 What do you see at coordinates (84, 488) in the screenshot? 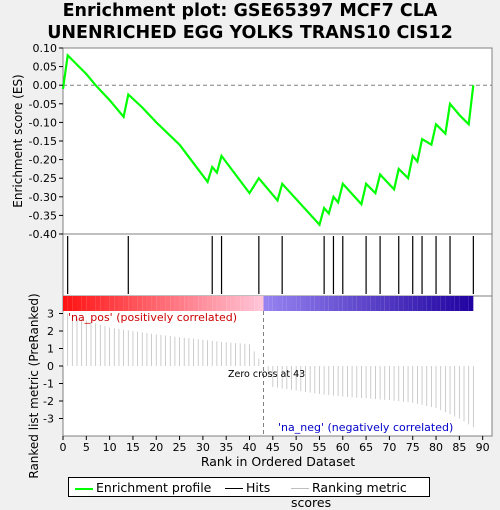
I see `legend-swatch-es` at bounding box center [84, 488].